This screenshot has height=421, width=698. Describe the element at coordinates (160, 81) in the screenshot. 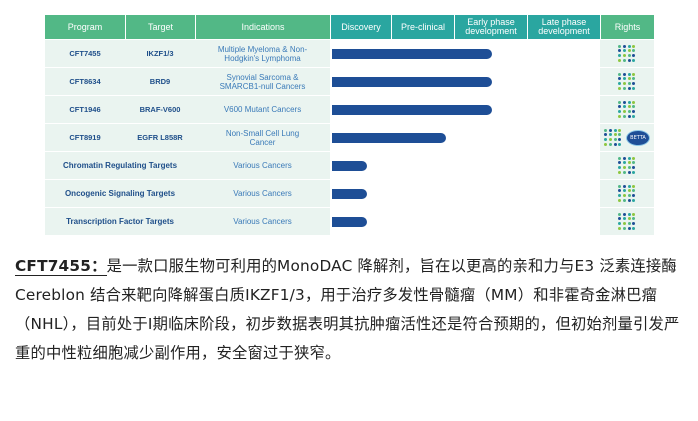

I see `program-target: BRD9` at that location.